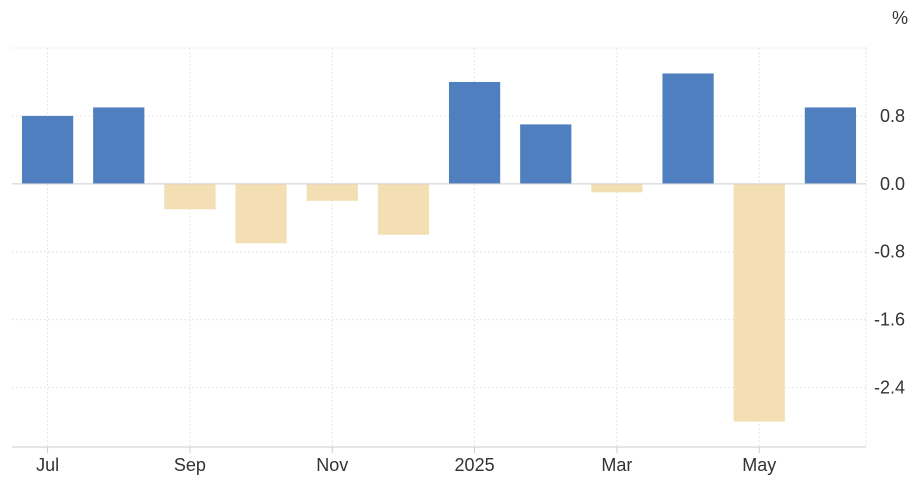 The image size is (914, 488). Describe the element at coordinates (475, 465) in the screenshot. I see `x-tick-label: 2025` at that location.